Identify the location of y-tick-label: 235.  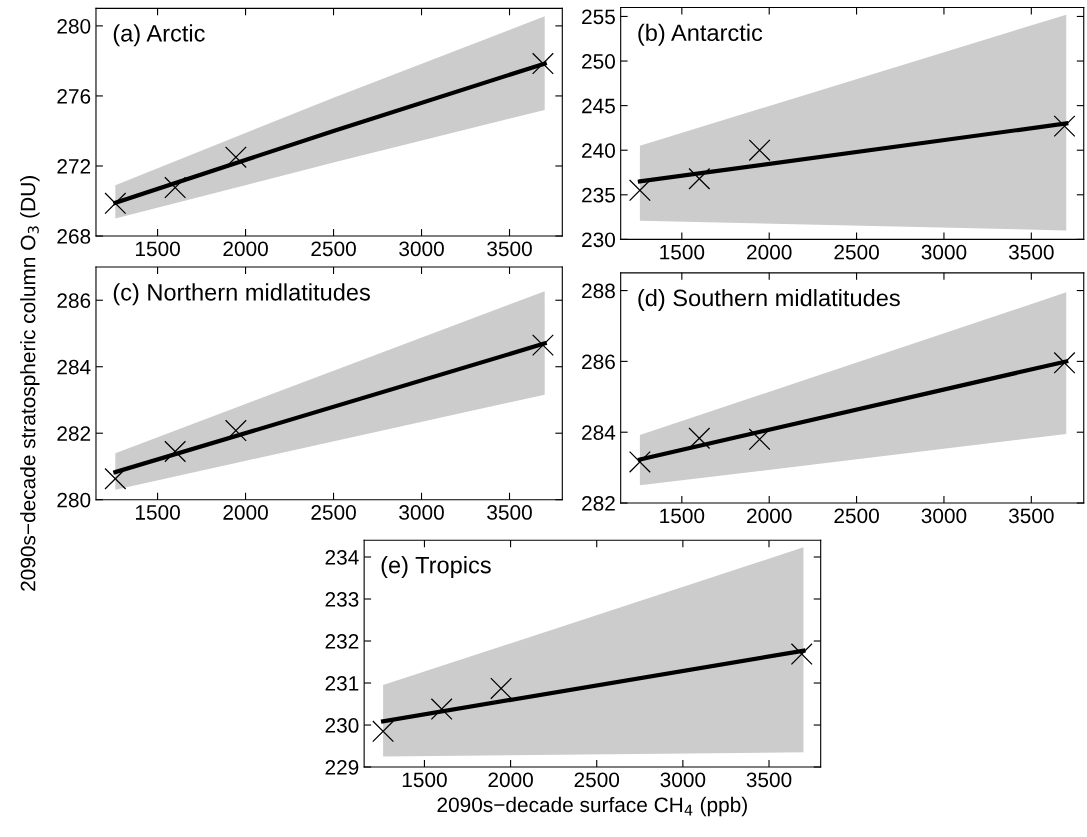
(598, 195).